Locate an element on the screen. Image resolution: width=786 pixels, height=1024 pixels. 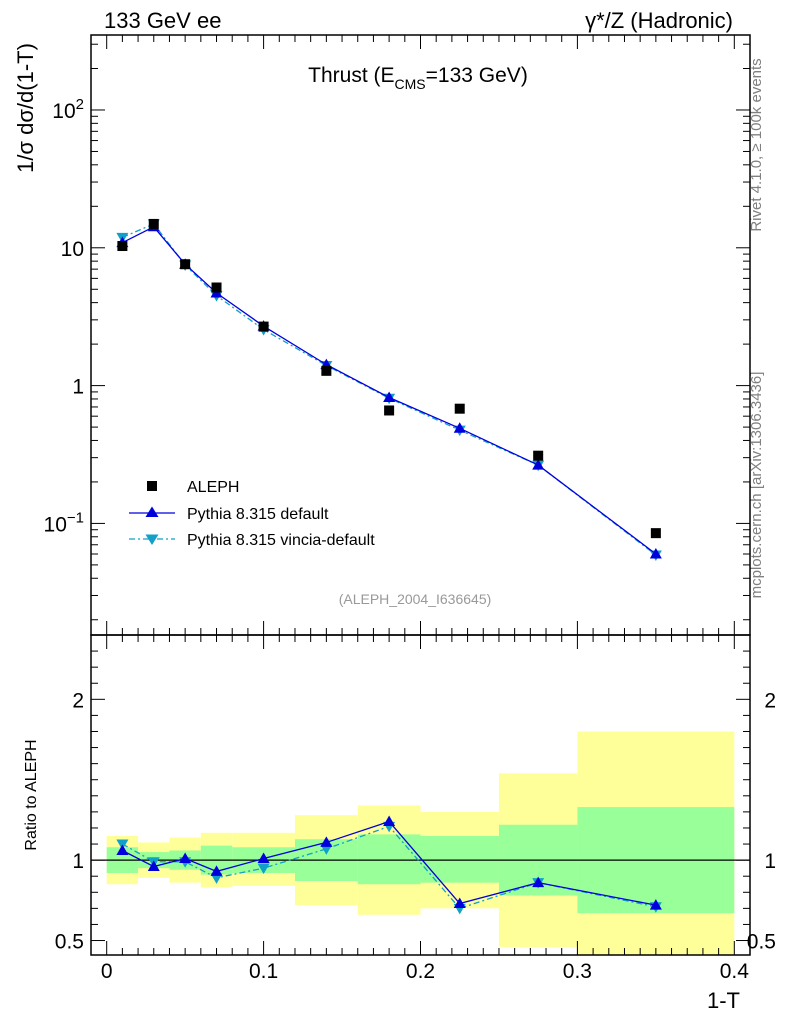
x-tick-label: 0 is located at coordinates (107, 971).